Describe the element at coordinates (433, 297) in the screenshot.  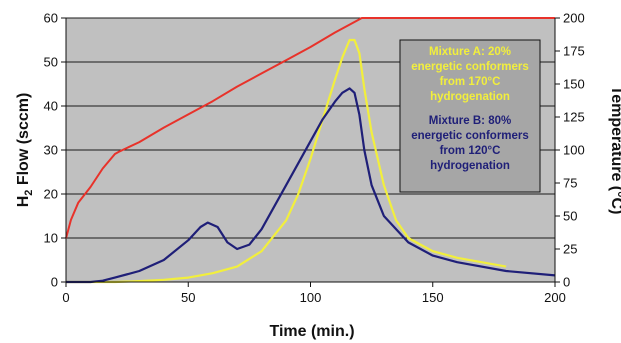
I see `x-tick-label: 150` at that location.